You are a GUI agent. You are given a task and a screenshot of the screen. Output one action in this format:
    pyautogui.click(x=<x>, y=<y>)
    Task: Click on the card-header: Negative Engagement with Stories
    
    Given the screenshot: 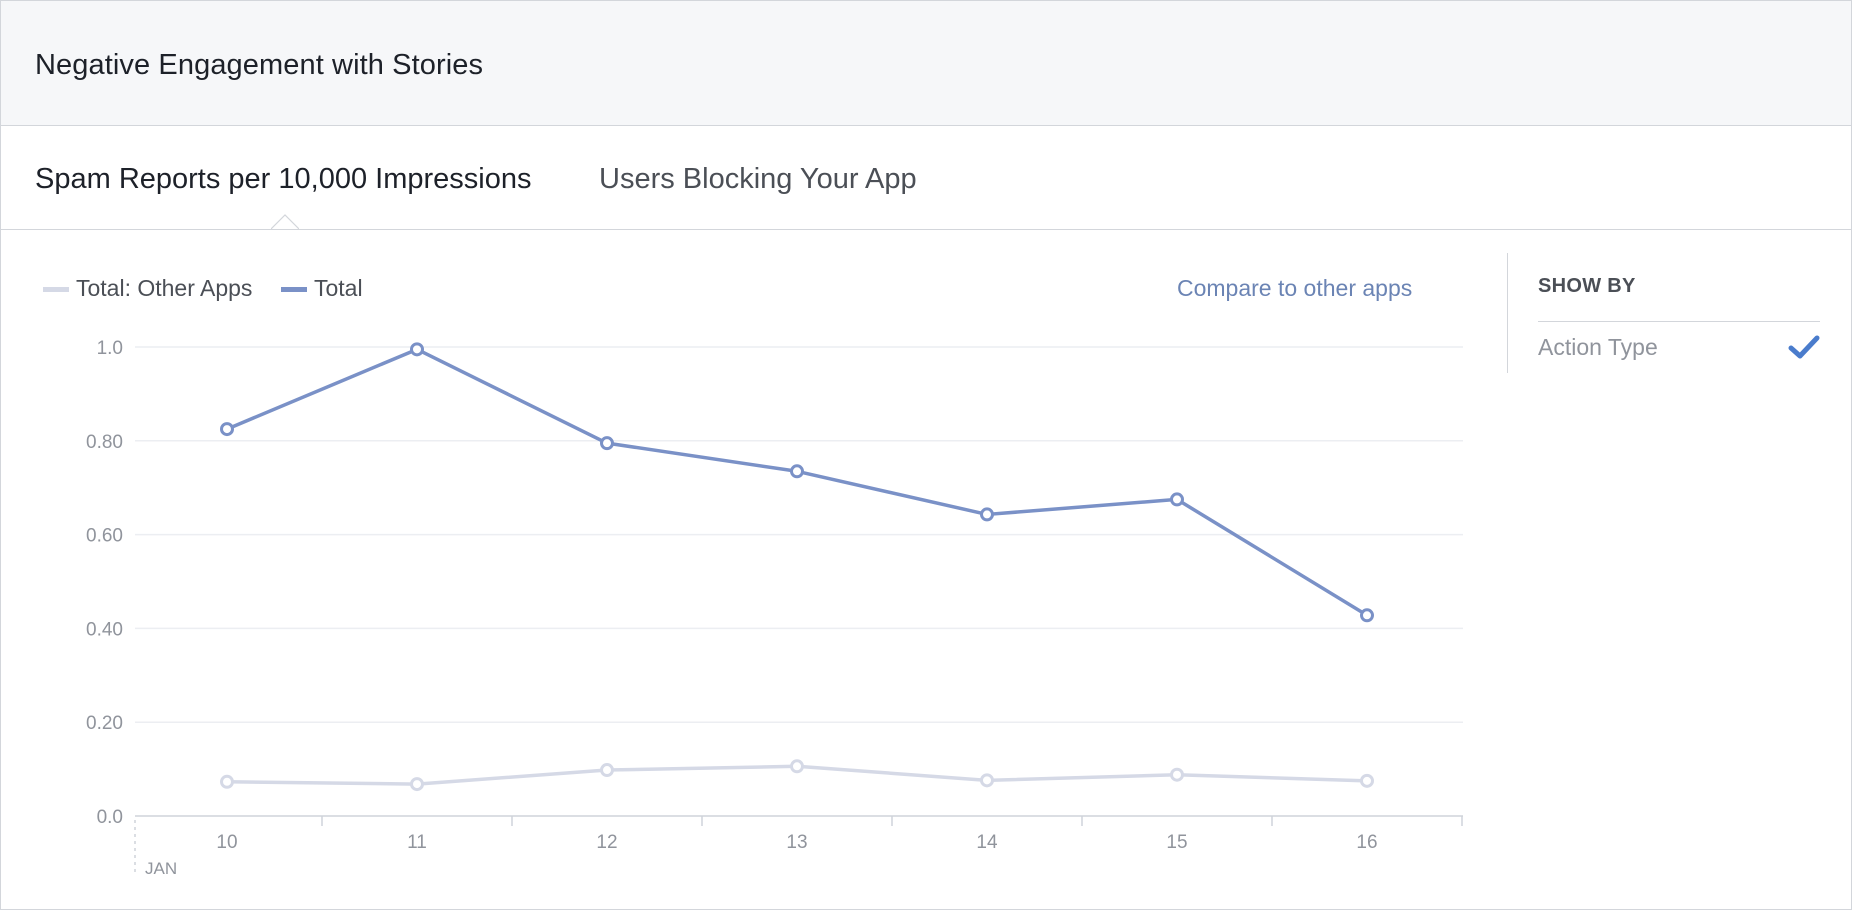 What is the action you would take?
    pyautogui.click(x=926, y=63)
    